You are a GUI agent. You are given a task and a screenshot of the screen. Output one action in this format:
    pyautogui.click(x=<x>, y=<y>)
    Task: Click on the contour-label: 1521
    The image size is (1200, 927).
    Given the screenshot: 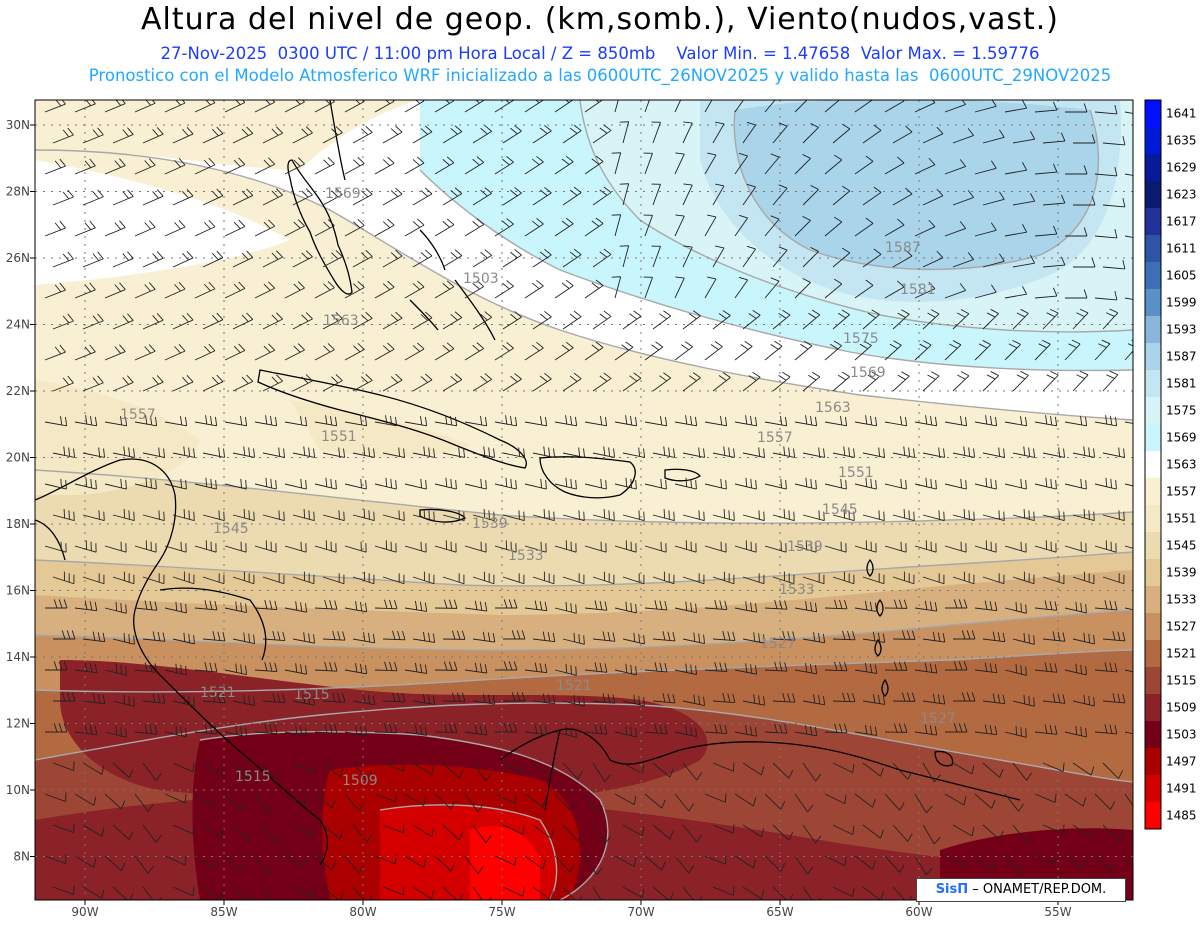 What is the action you would take?
    pyautogui.click(x=574, y=686)
    